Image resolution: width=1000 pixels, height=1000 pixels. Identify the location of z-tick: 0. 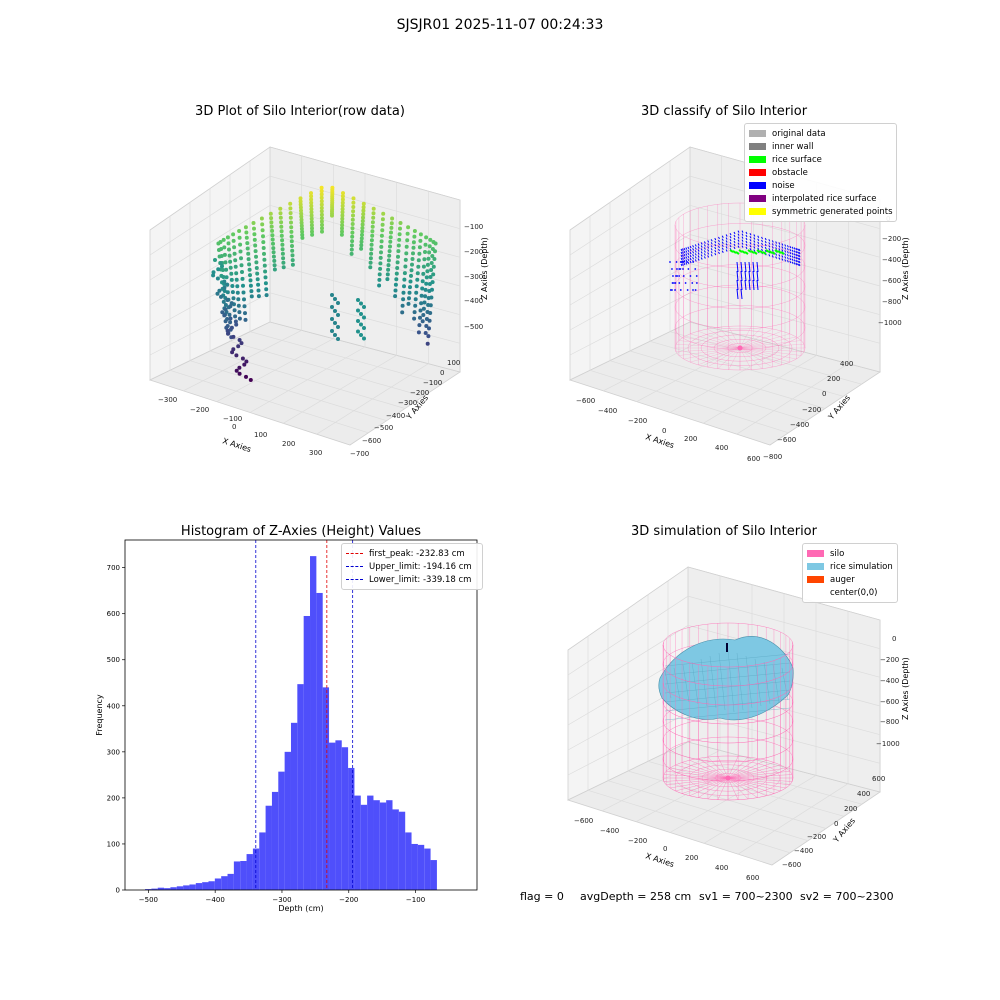
(894, 639).